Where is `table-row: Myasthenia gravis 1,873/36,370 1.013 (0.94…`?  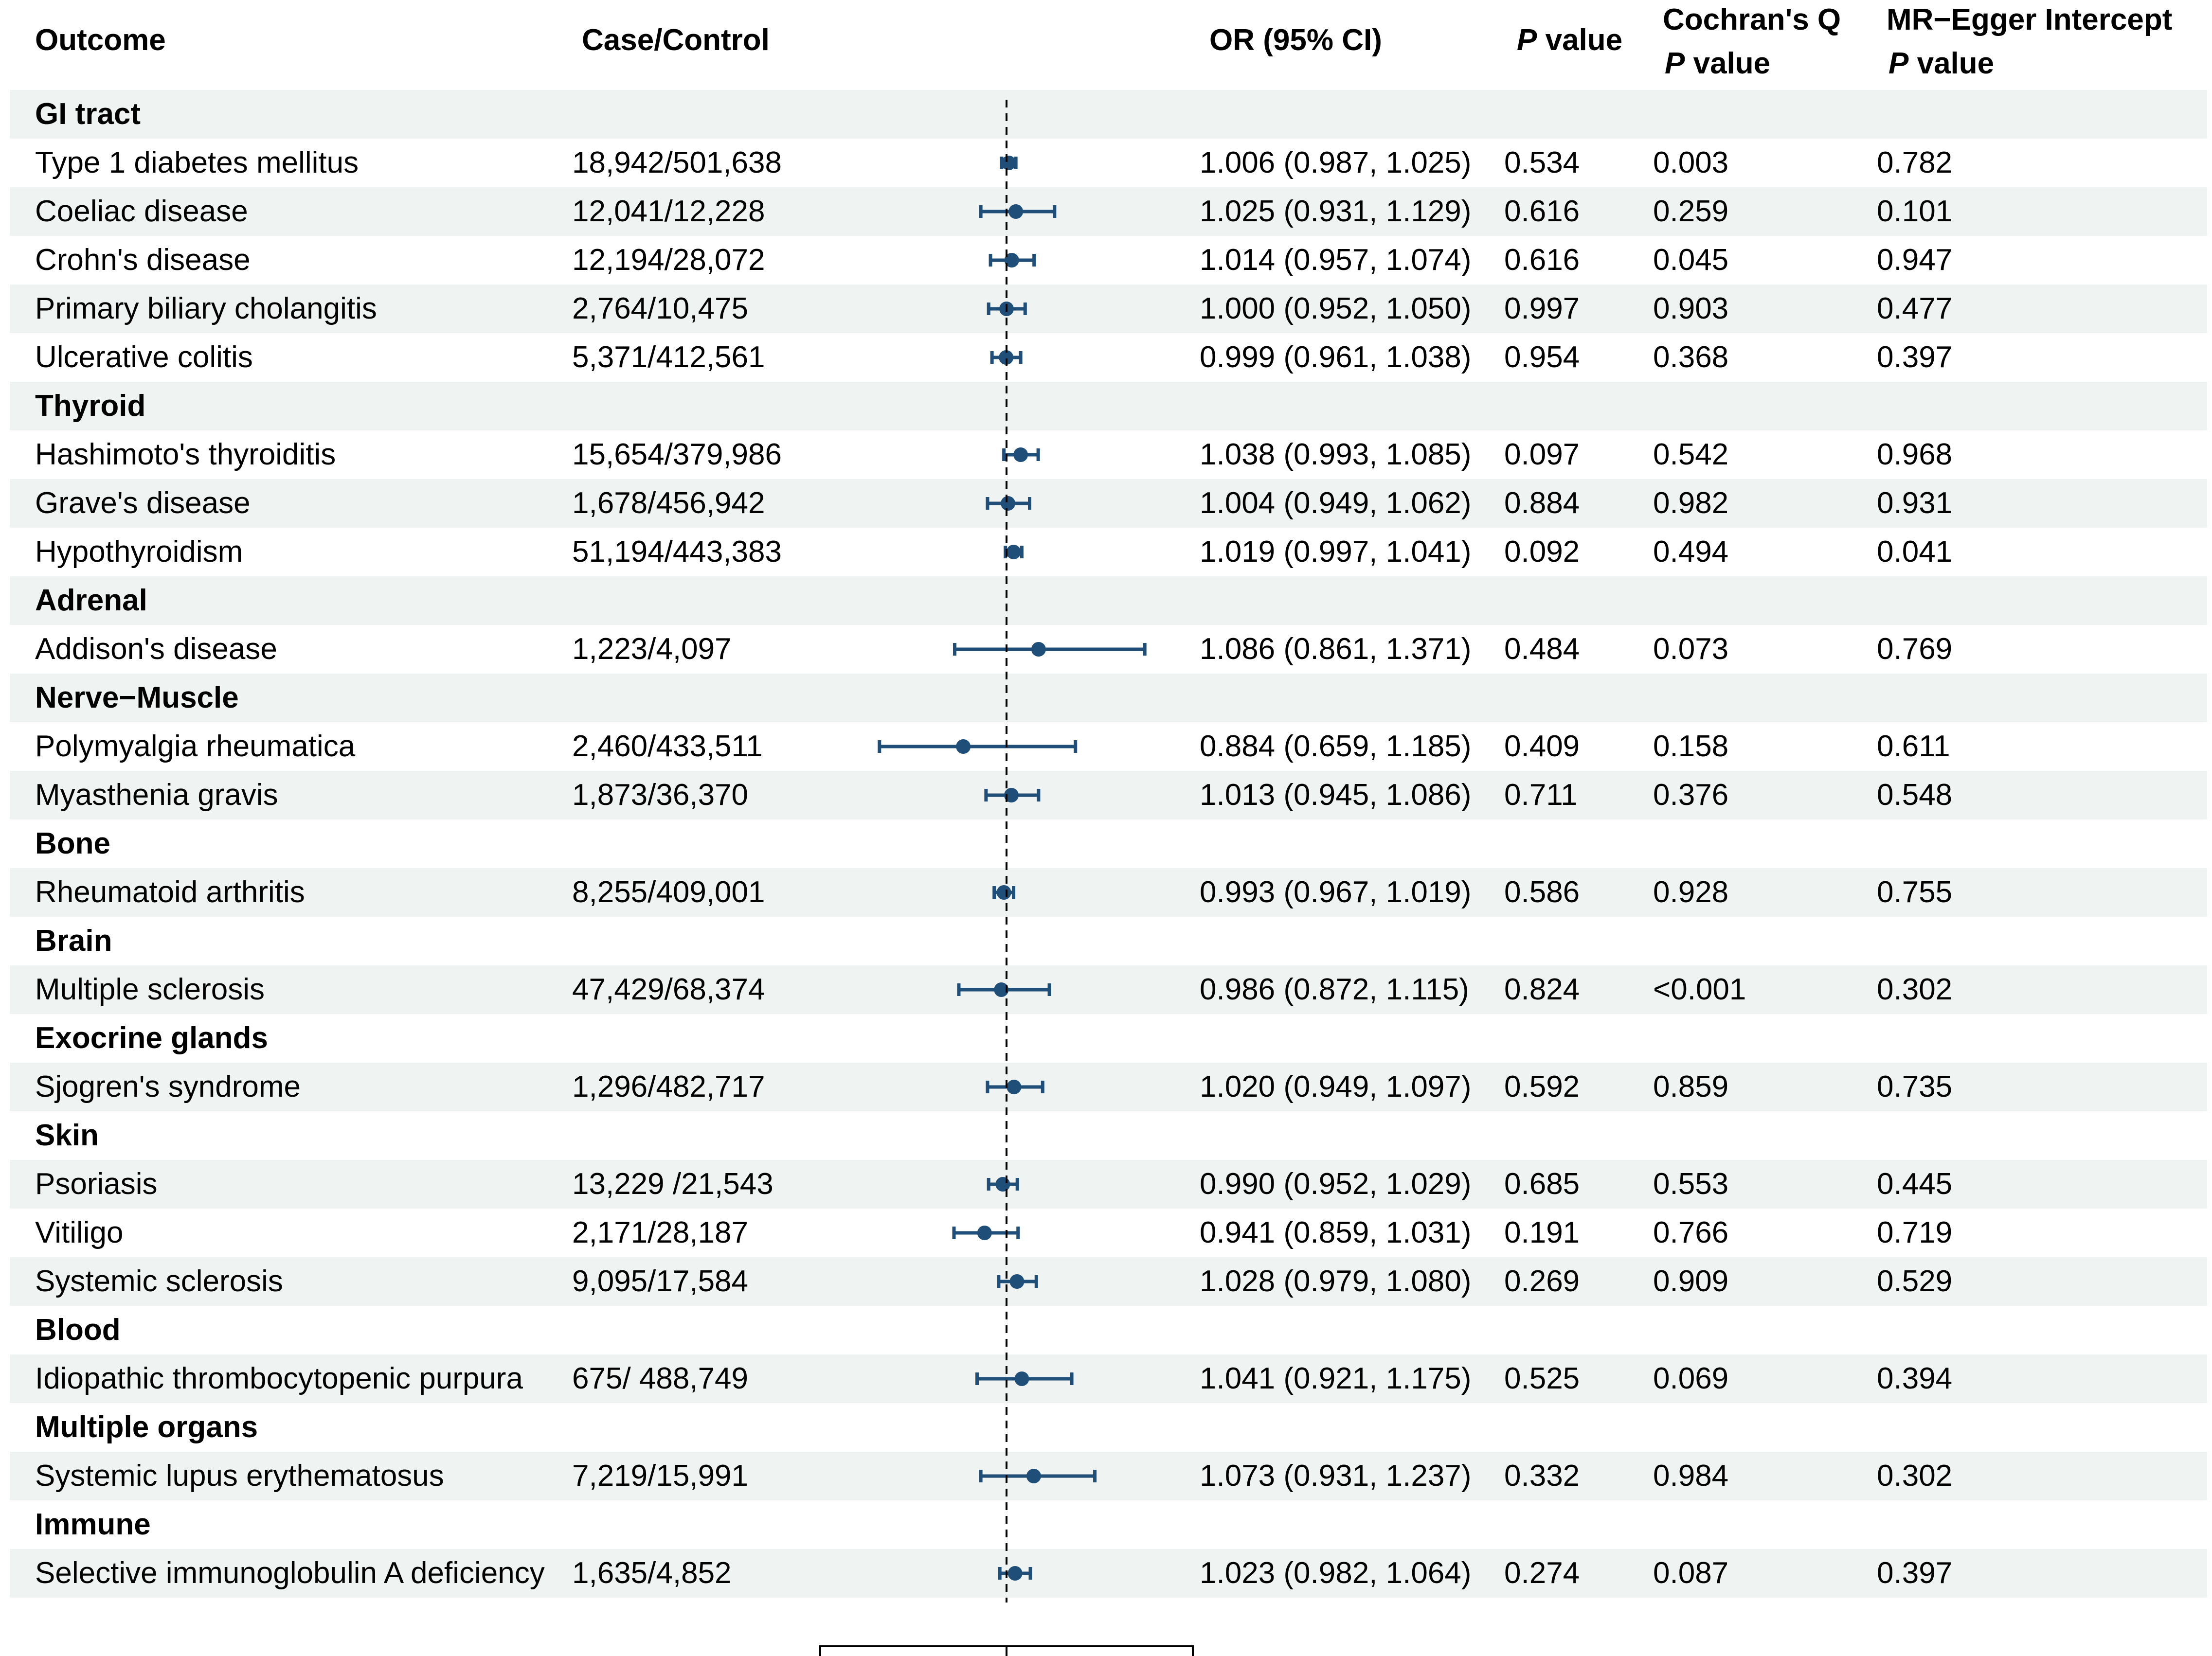 table-row: Myasthenia gravis 1,873/36,370 1.013 (0.94… is located at coordinates (1108, 795).